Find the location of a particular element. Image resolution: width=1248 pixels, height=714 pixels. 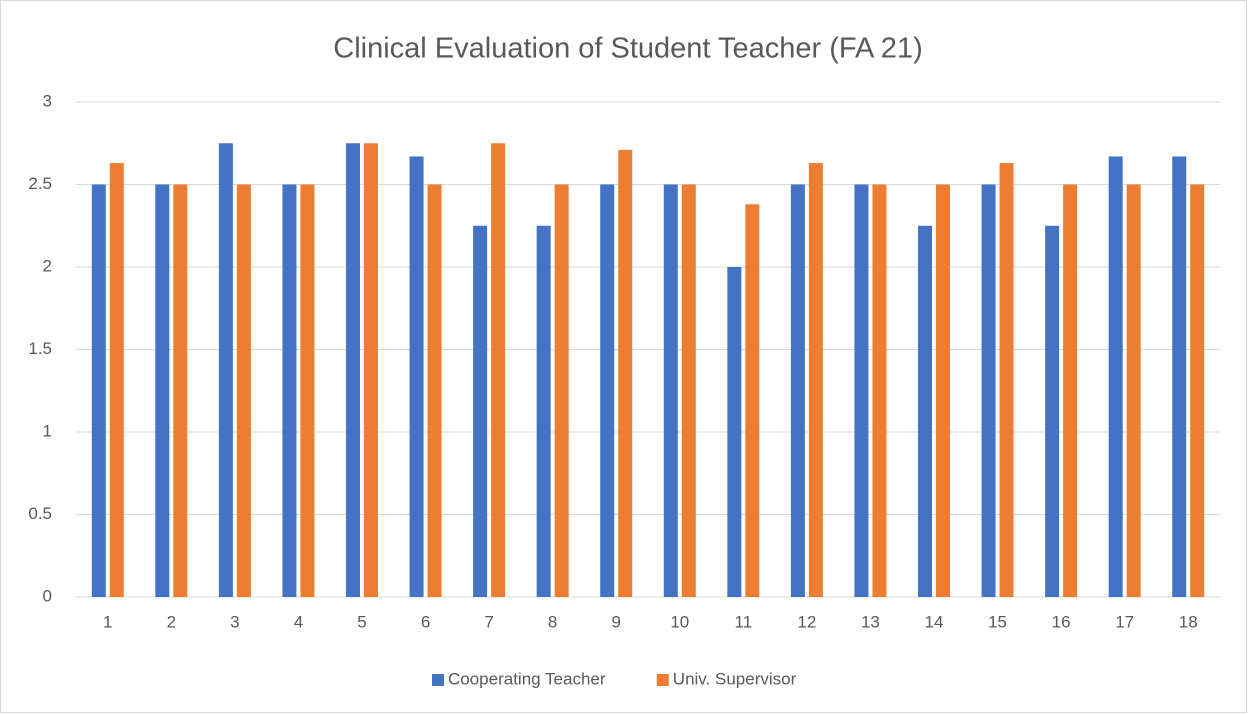

legend-label: Univ. Supervisor is located at coordinates (735, 678).